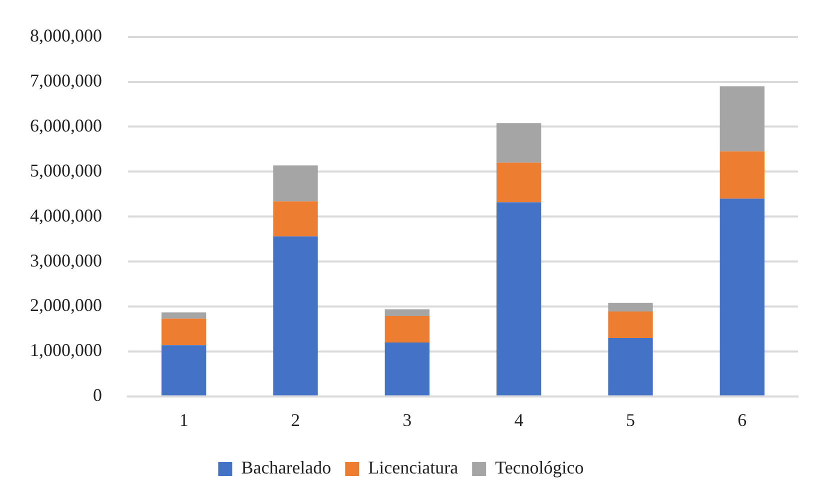  Describe the element at coordinates (66, 36) in the screenshot. I see `y-tick-label: 8,000,000` at that location.